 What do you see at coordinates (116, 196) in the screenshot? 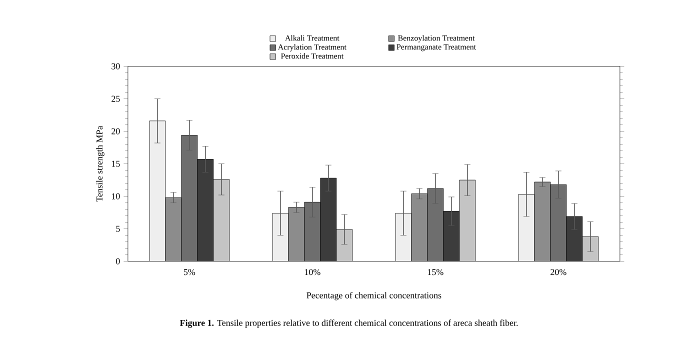
I see `y-tick-label: 10` at bounding box center [116, 196].